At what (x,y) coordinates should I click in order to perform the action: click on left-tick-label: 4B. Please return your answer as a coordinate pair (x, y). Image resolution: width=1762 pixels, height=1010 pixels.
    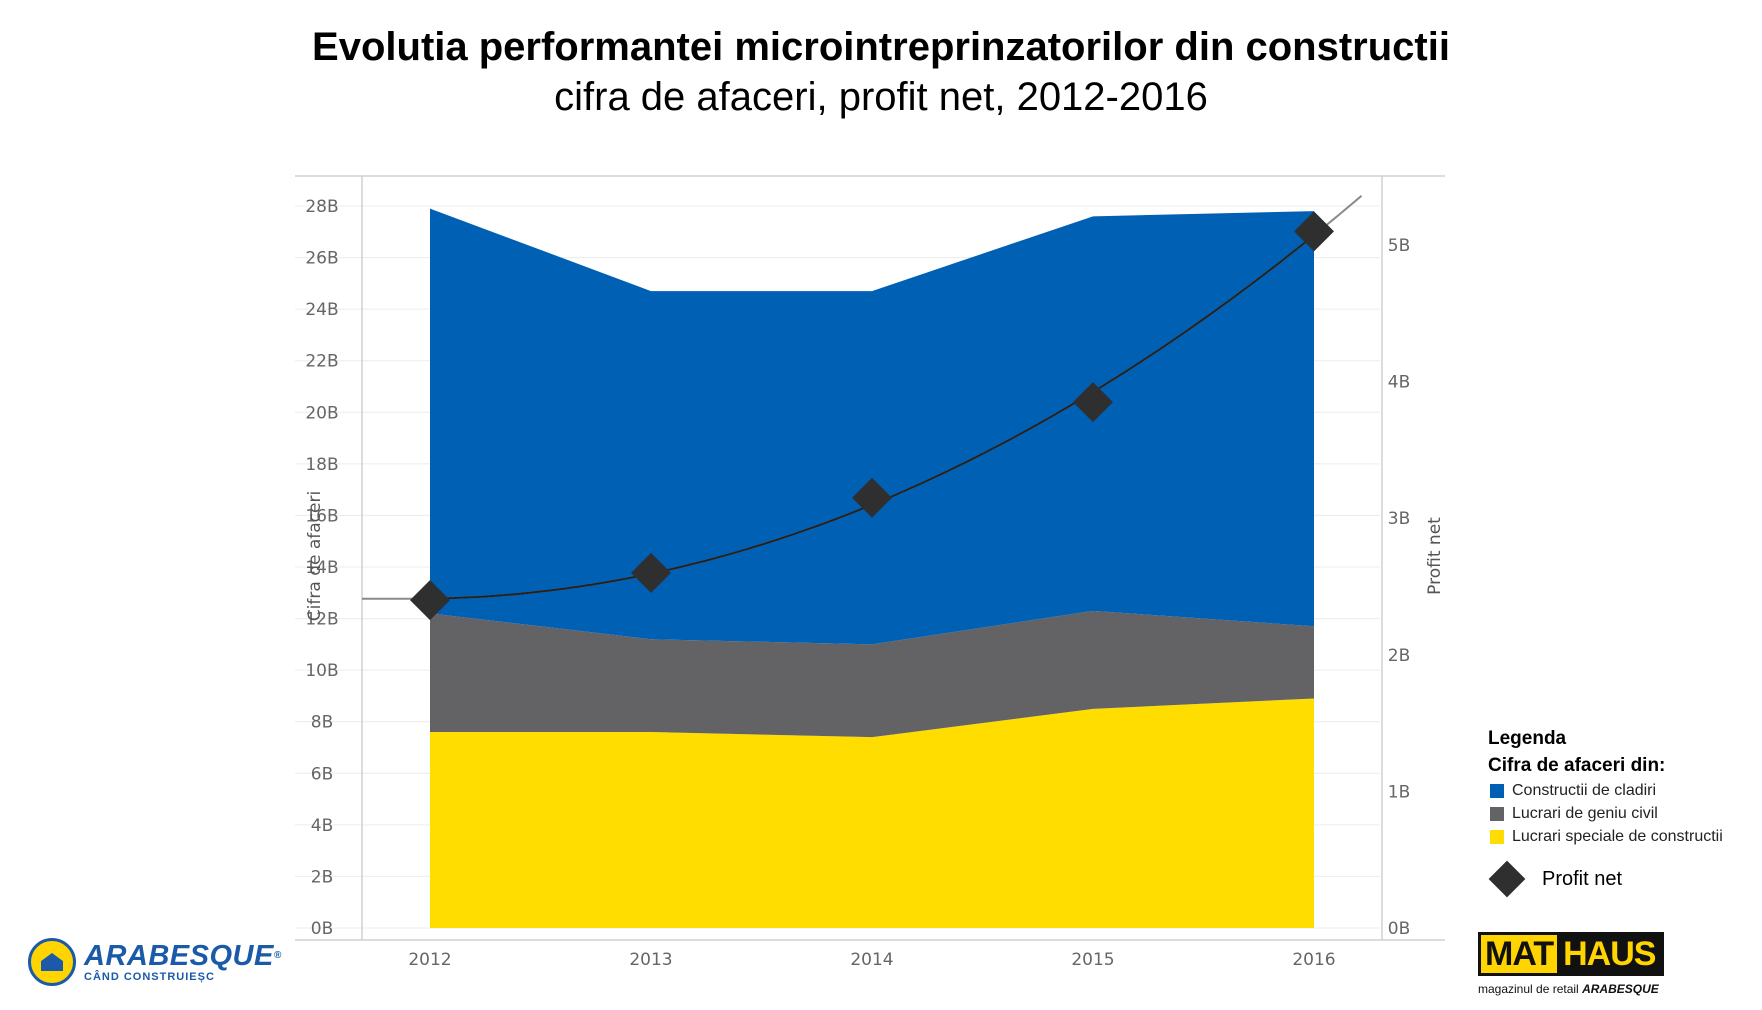
    Looking at the image, I should click on (322, 826).